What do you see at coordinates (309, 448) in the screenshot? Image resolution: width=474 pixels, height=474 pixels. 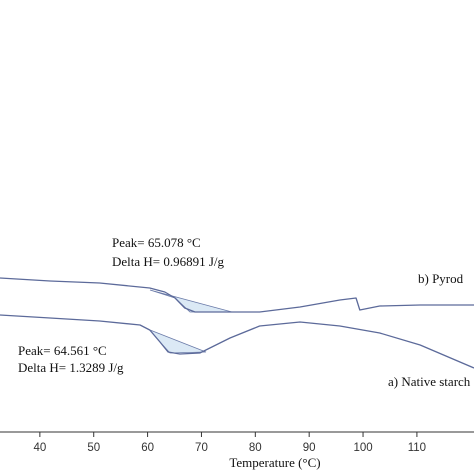 I see `x-tick-label: 90` at bounding box center [309, 448].